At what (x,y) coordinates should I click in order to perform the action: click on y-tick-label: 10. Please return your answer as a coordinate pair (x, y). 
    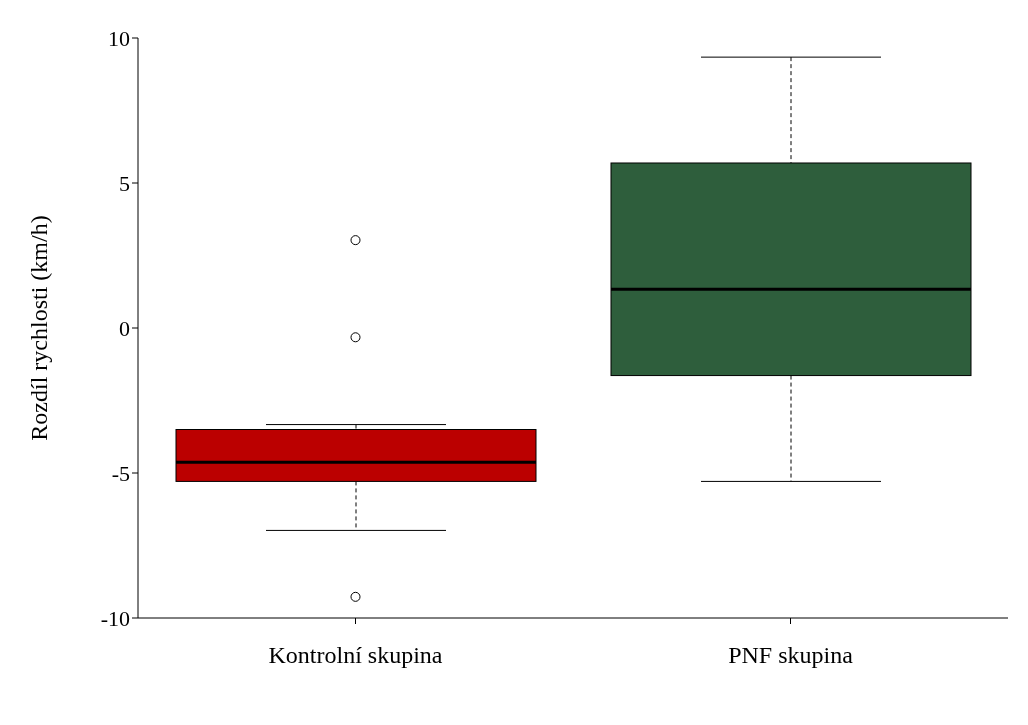
    Looking at the image, I should click on (119, 38).